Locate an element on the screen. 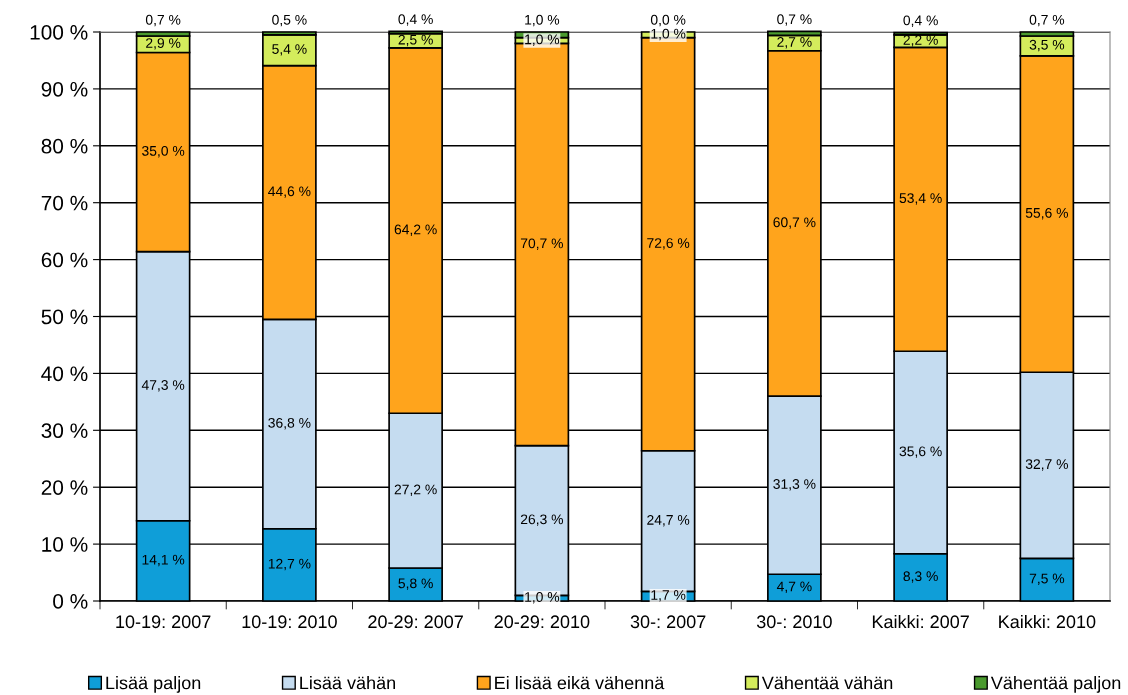  y-tick-label: 80 % is located at coordinates (64, 146).